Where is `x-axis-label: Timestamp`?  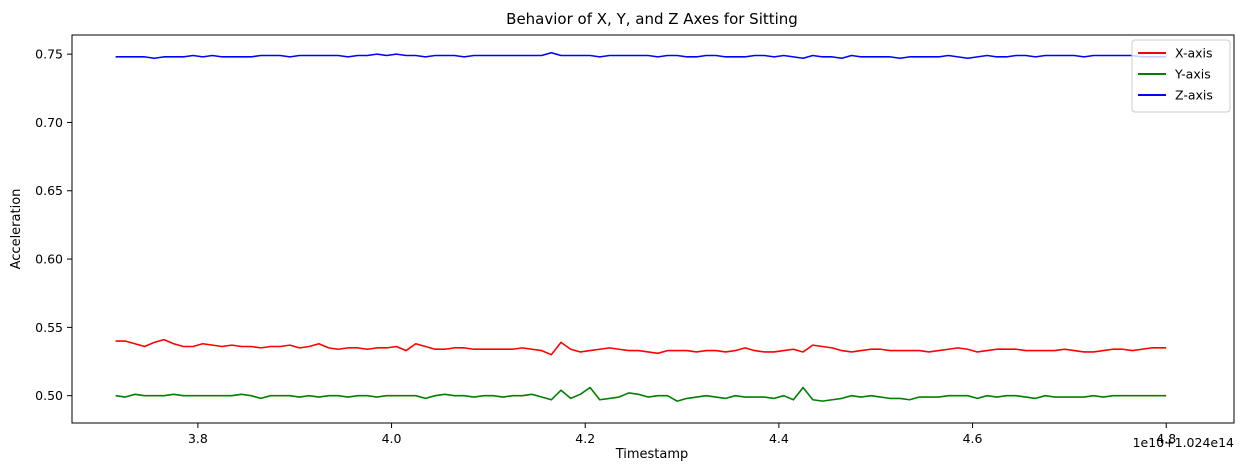
x-axis-label: Timestamp is located at coordinates (652, 454).